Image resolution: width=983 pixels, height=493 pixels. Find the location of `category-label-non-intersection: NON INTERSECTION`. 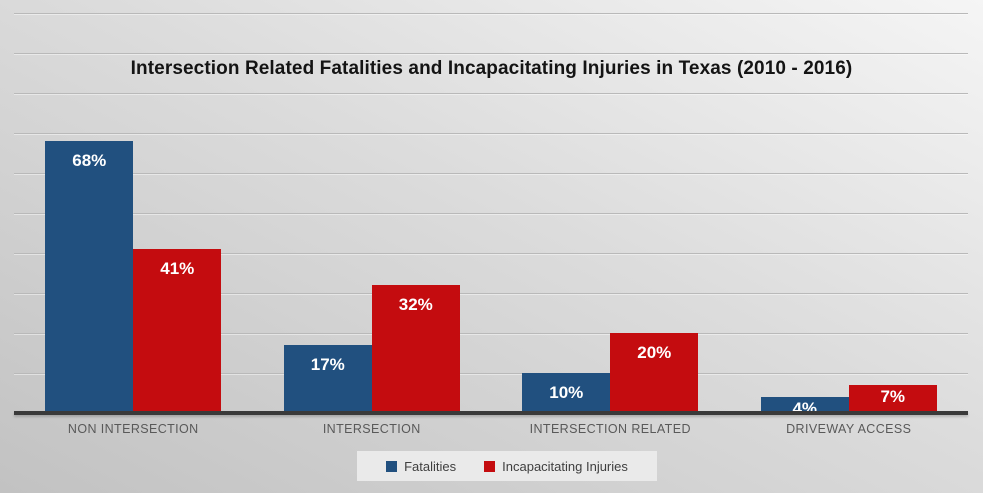

category-label-non-intersection: NON INTERSECTION is located at coordinates (133, 429).